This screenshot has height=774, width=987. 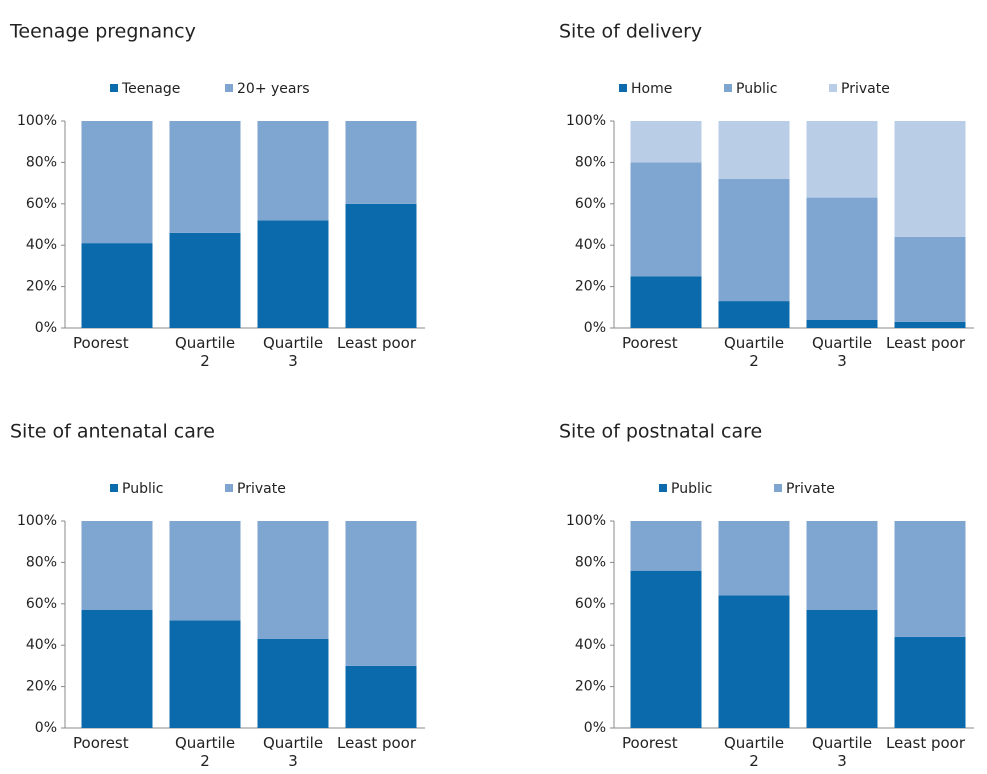 I want to click on legend-label: 20+ years, so click(x=273, y=89).